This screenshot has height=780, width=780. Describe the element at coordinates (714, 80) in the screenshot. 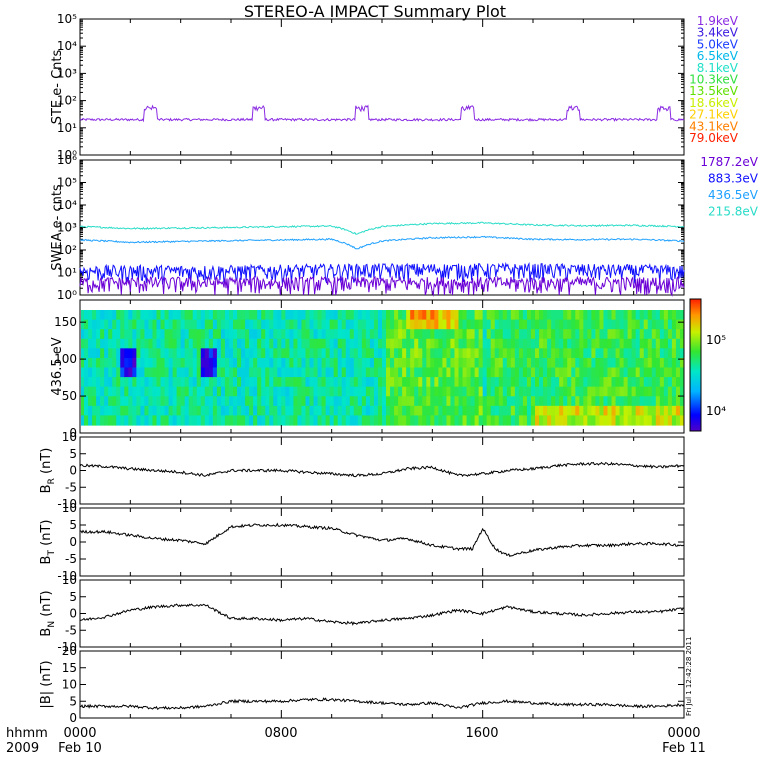

I see `legend-ste-item: 10.3keV` at that location.